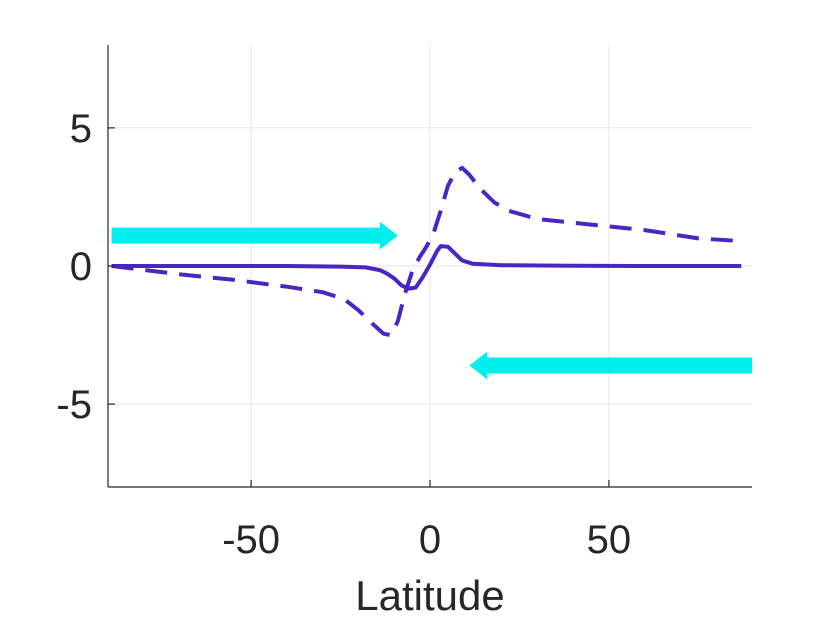 This screenshot has height=623, width=830. I want to click on y-tick-label: 0, so click(81, 267).